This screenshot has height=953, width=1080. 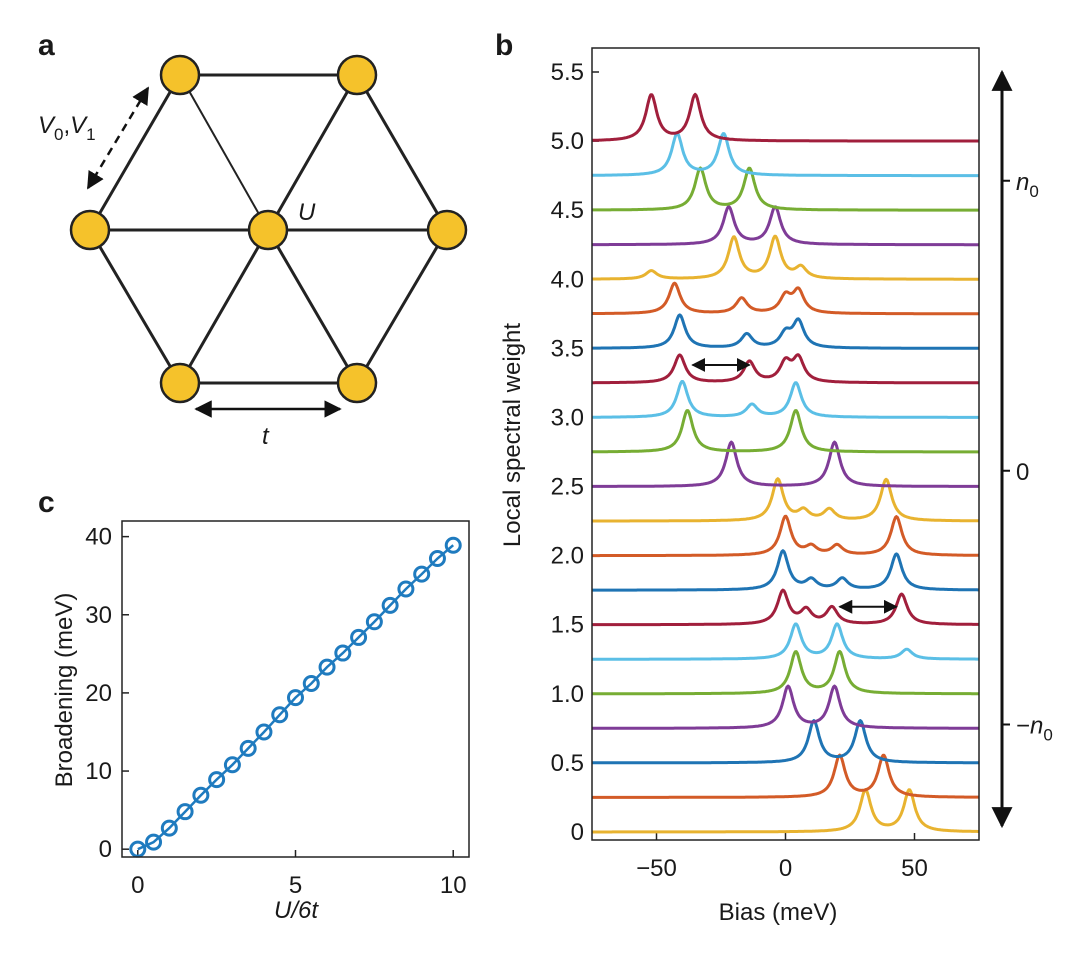 What do you see at coordinates (137, 885) in the screenshot?
I see `c-x-tick-label: 0` at bounding box center [137, 885].